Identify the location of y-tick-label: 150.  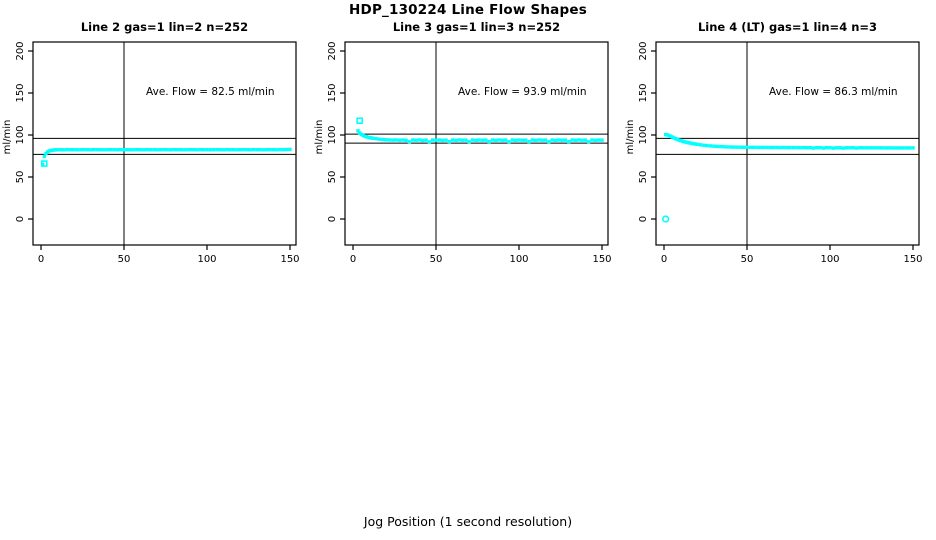
(332, 92).